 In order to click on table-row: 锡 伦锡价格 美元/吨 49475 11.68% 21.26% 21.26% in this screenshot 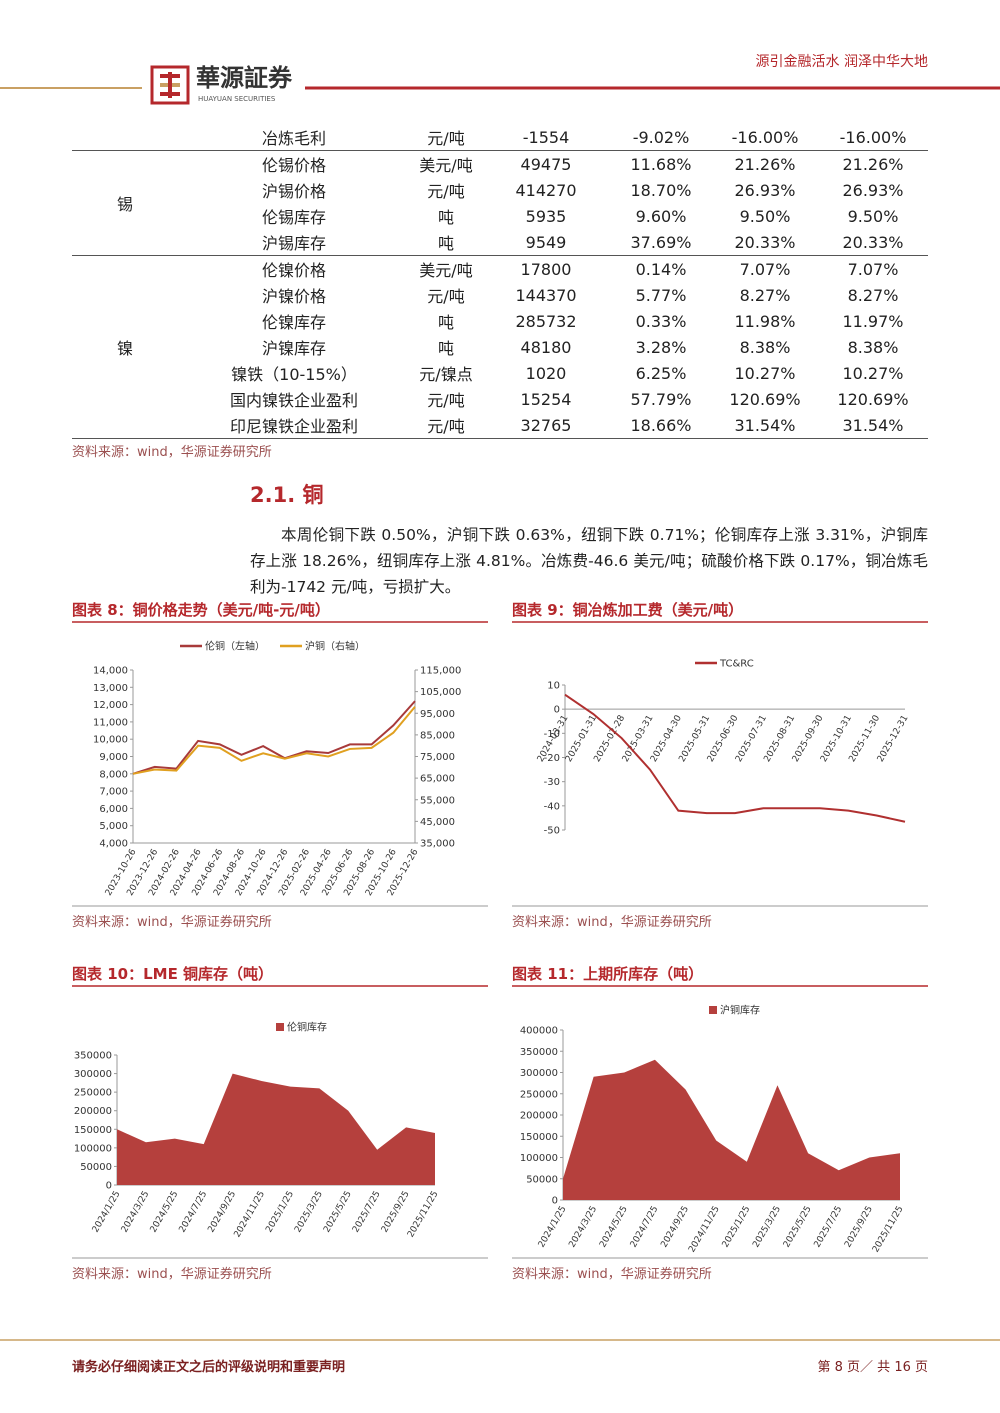, I will do `click(500, 203)`.